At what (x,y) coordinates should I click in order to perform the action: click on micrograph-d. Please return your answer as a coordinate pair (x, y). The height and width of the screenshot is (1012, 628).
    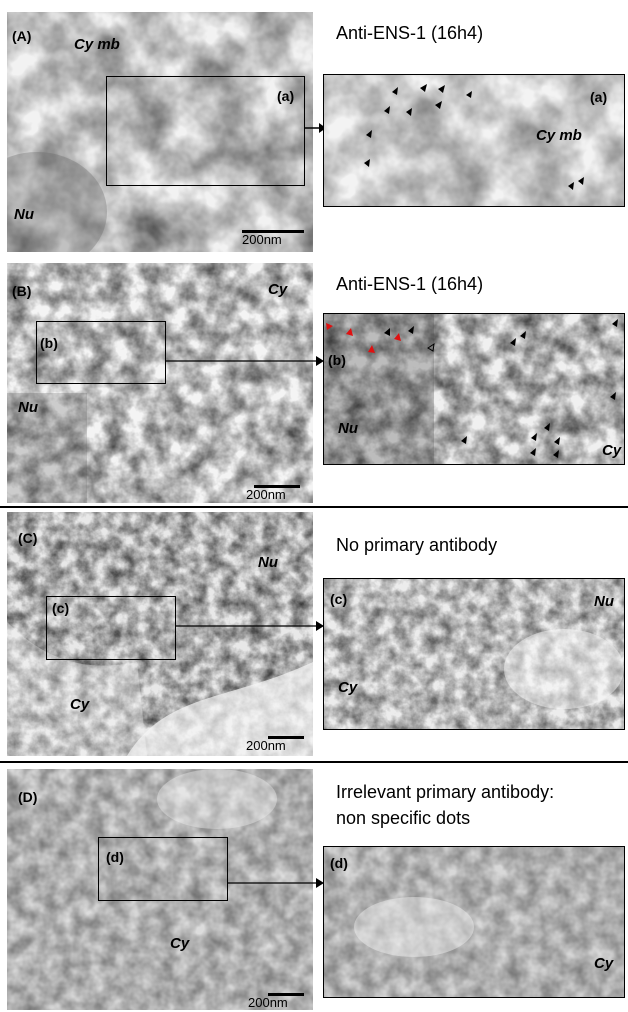
    Looking at the image, I should click on (160, 889).